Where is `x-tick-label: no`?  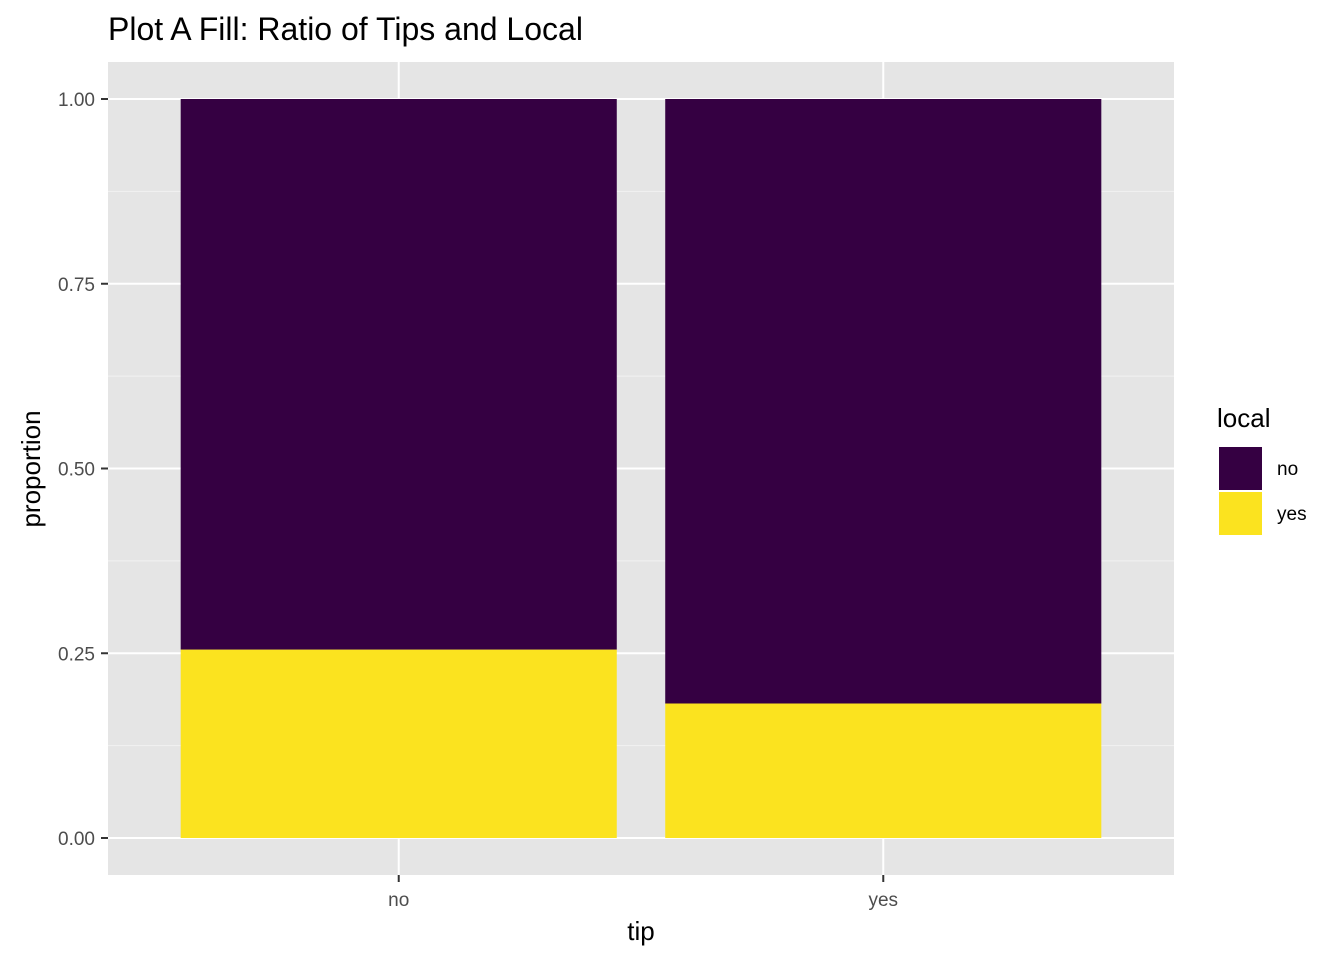
x-tick-label: no is located at coordinates (398, 900).